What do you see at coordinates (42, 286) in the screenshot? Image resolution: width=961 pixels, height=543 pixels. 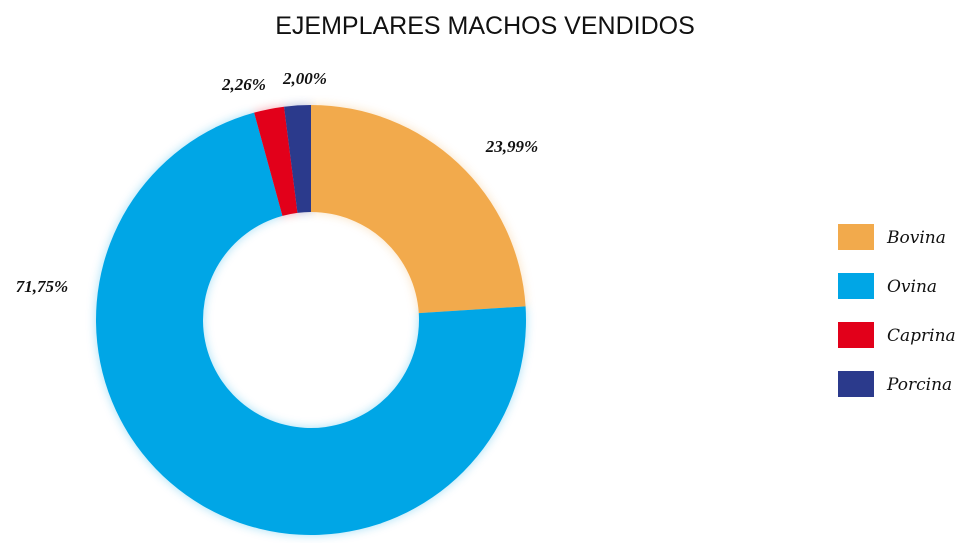 I see `data-label: 71,75%` at bounding box center [42, 286].